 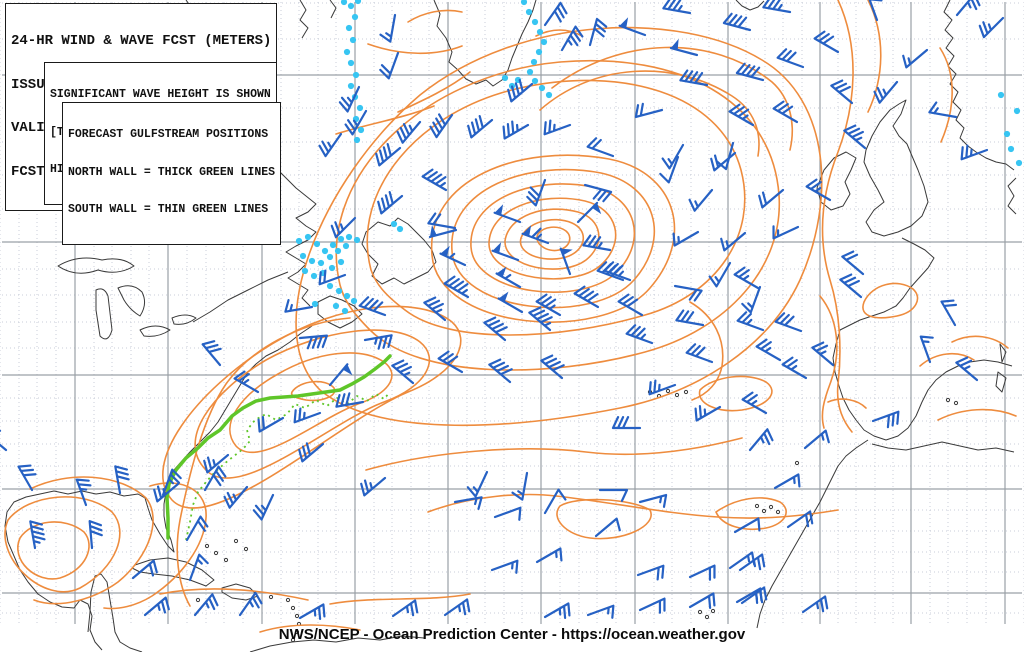 What do you see at coordinates (674, 44) in the screenshot?
I see `barb-flag` at bounding box center [674, 44].